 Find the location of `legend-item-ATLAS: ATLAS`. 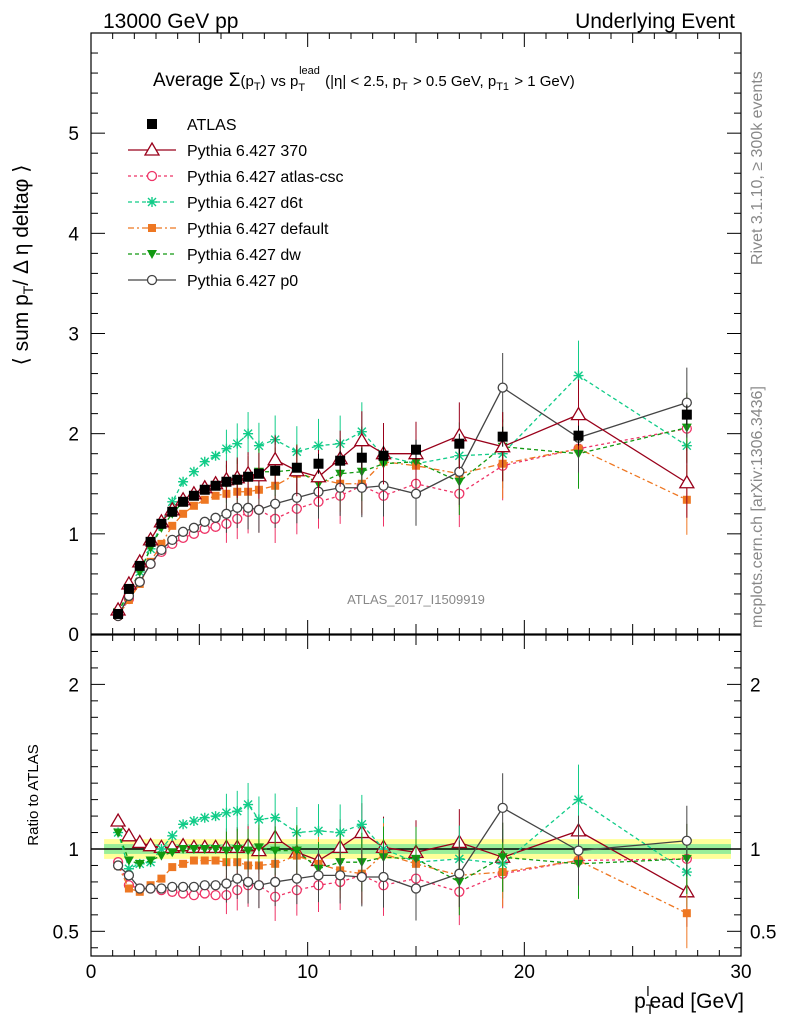

legend-item-ATLAS: ATLAS is located at coordinates (192, 125).